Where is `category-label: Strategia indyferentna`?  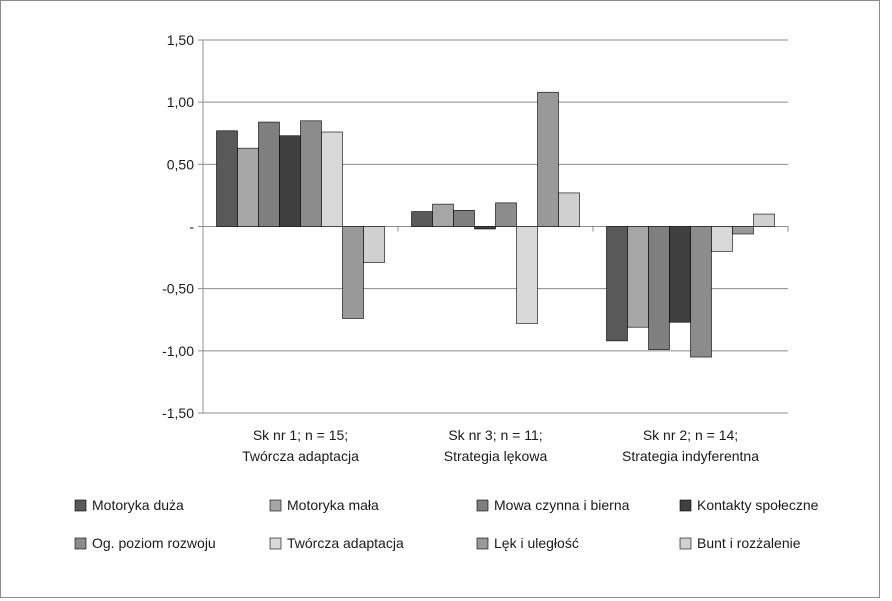 category-label: Strategia indyferentna is located at coordinates (690, 456).